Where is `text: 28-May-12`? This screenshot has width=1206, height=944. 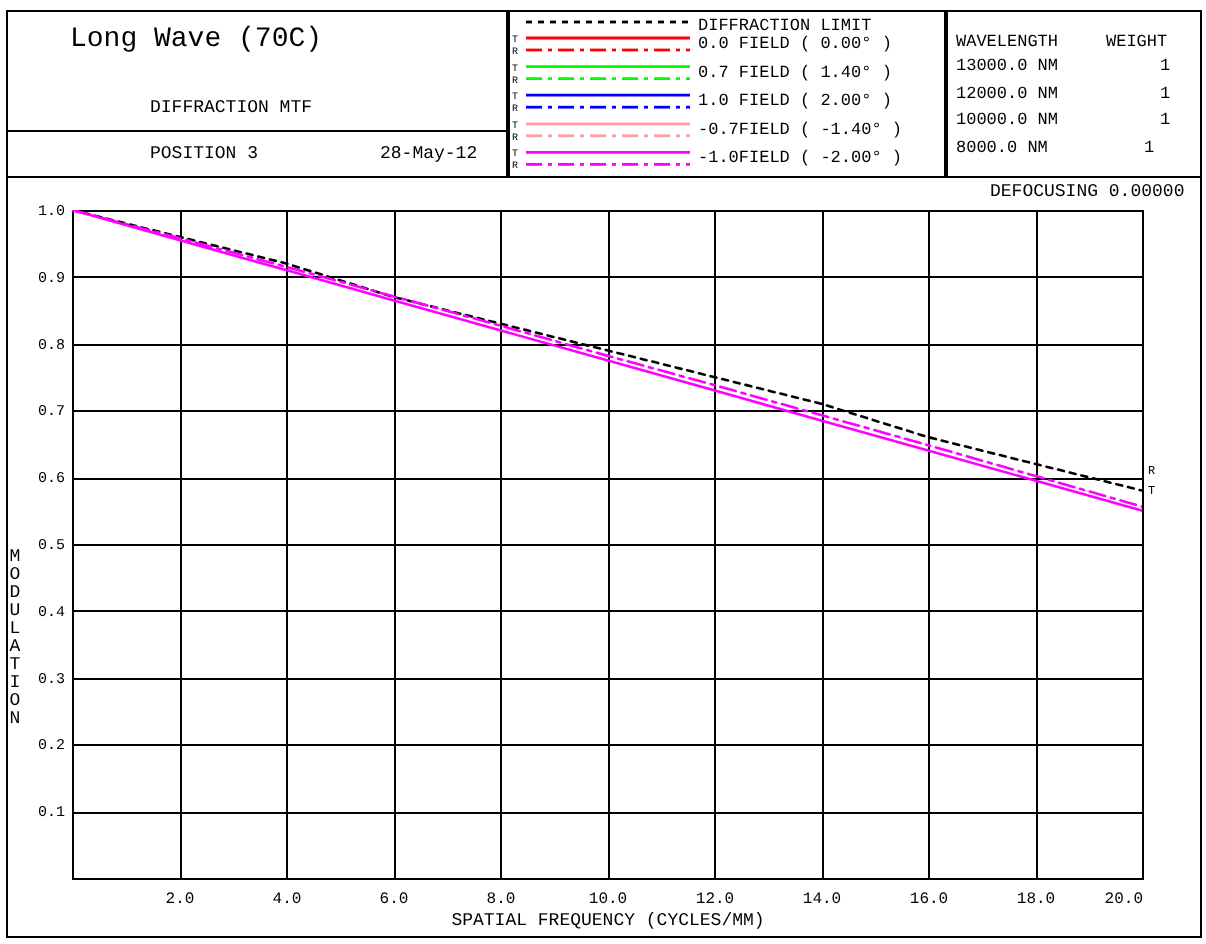 text: 28-May-12 is located at coordinates (429, 154).